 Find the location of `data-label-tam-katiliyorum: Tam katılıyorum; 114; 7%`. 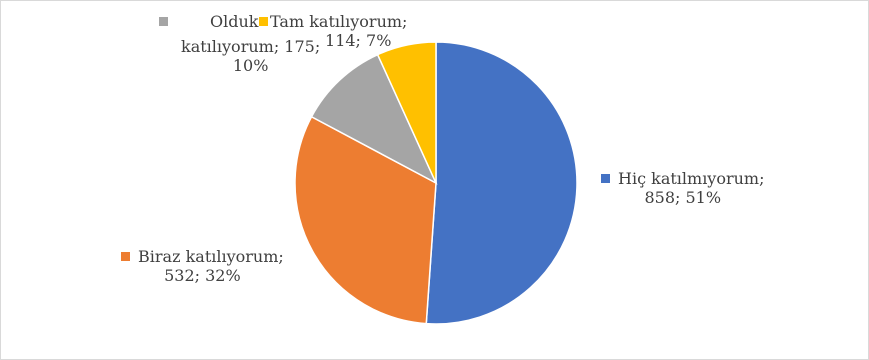

data-label-tam-katiliyorum: Tam katılıyorum; 114; 7% is located at coordinates (333, 31).